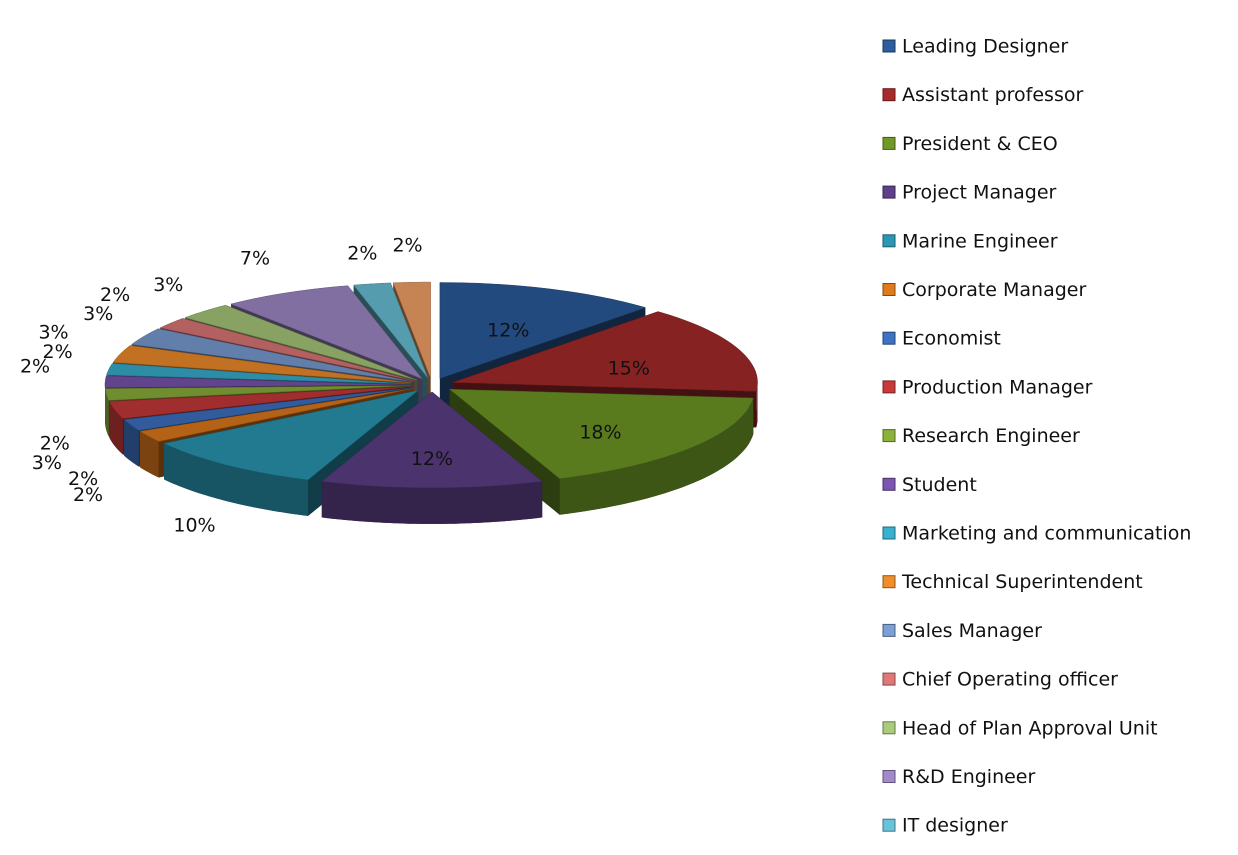 Image resolution: width=1238 pixels, height=855 pixels. Describe the element at coordinates (985, 47) in the screenshot. I see `legend-label: Leading Designer` at that location.